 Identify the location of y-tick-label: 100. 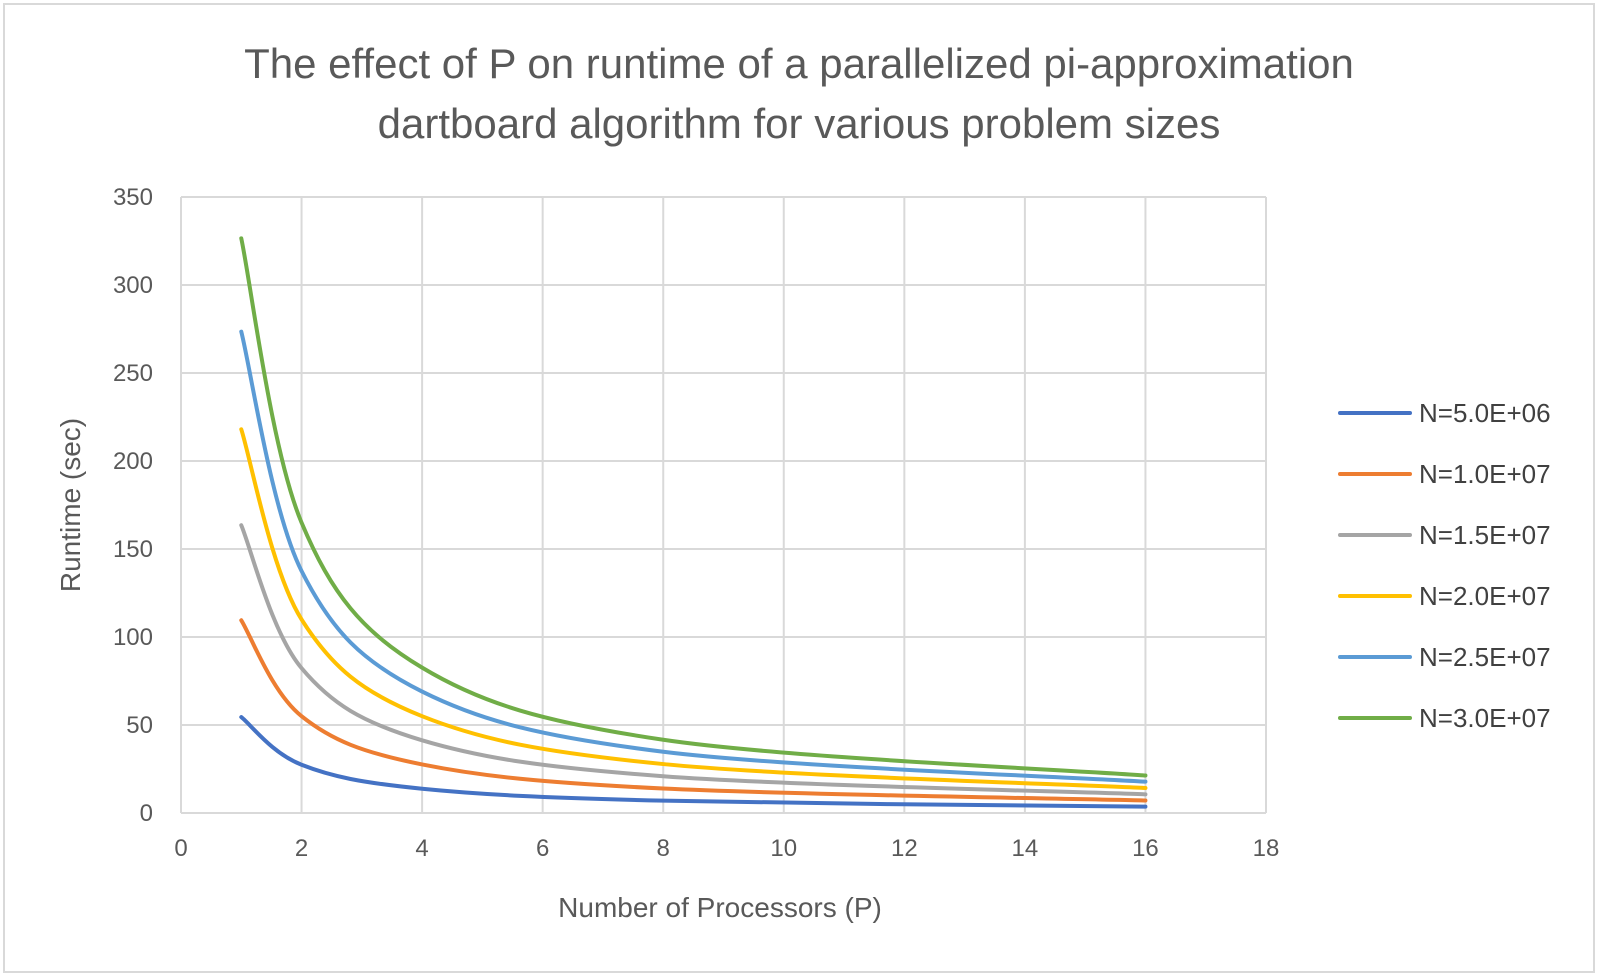
(133, 637).